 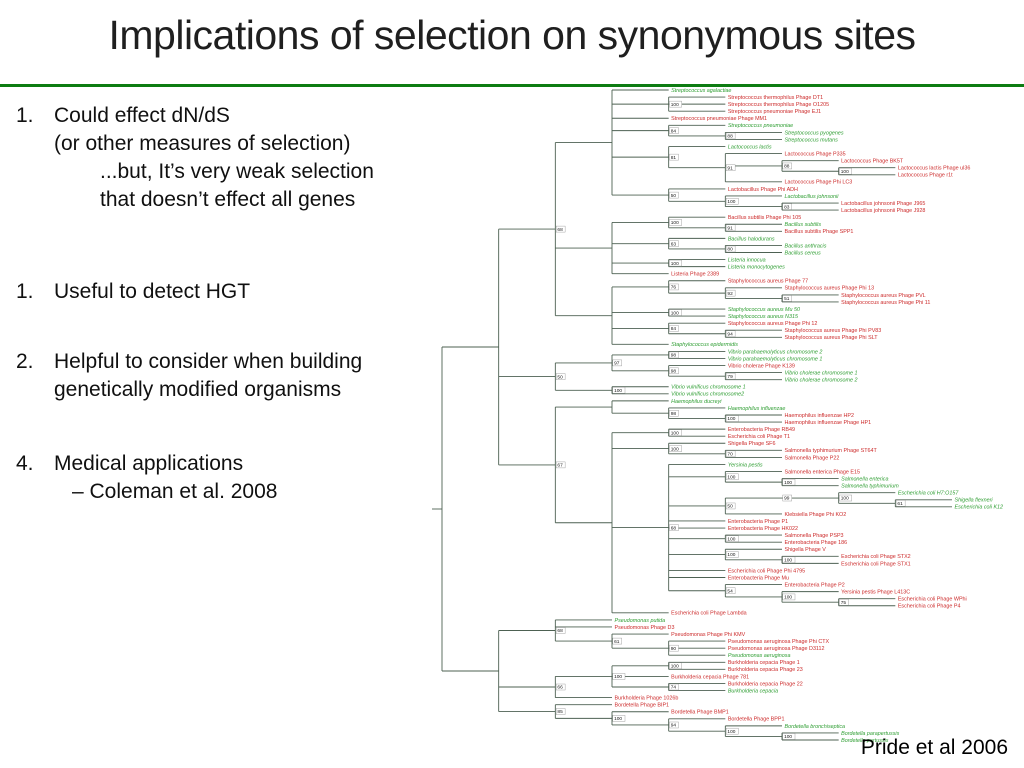 I want to click on bootstrap-value: 91, so click(x=730, y=228).